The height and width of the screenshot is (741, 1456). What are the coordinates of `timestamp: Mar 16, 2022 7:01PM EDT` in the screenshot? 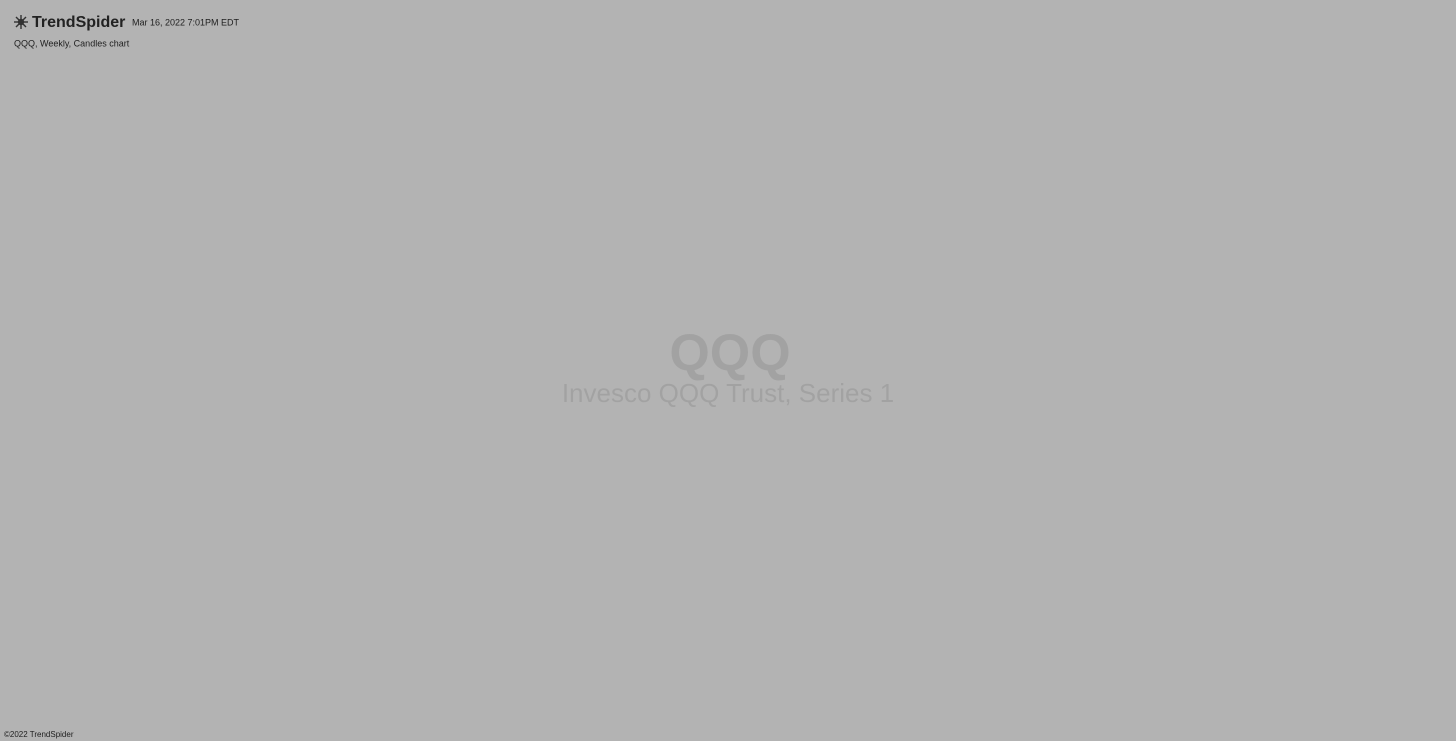 It's located at (186, 22).